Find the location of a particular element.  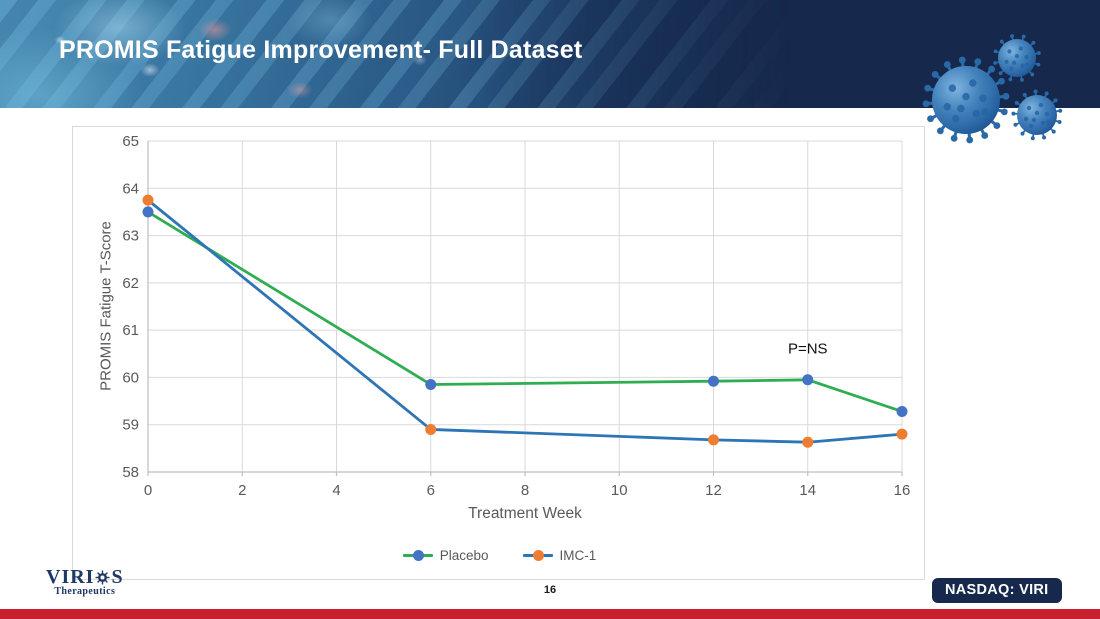

logo-text-viri: VIRI is located at coordinates (70, 577).